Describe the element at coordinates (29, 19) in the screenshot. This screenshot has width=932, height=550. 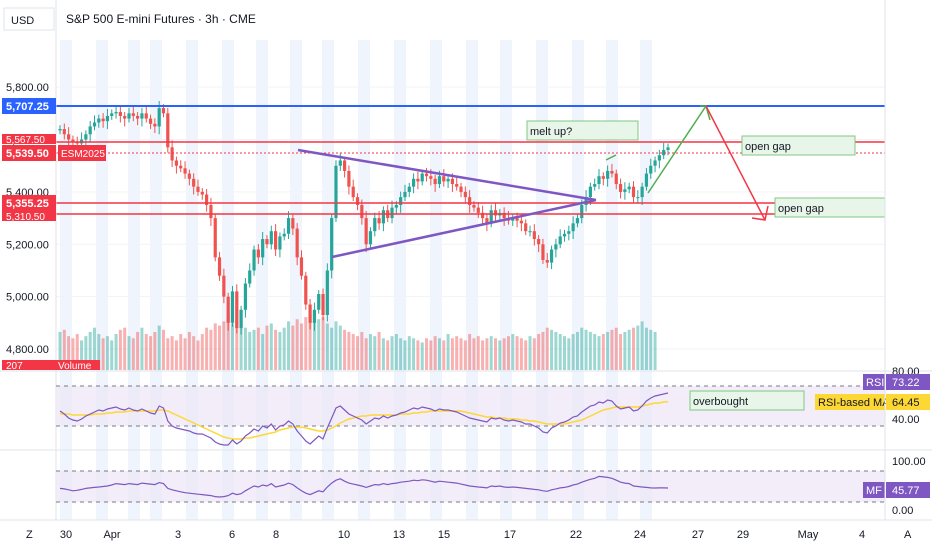
I see `currency-box` at that location.